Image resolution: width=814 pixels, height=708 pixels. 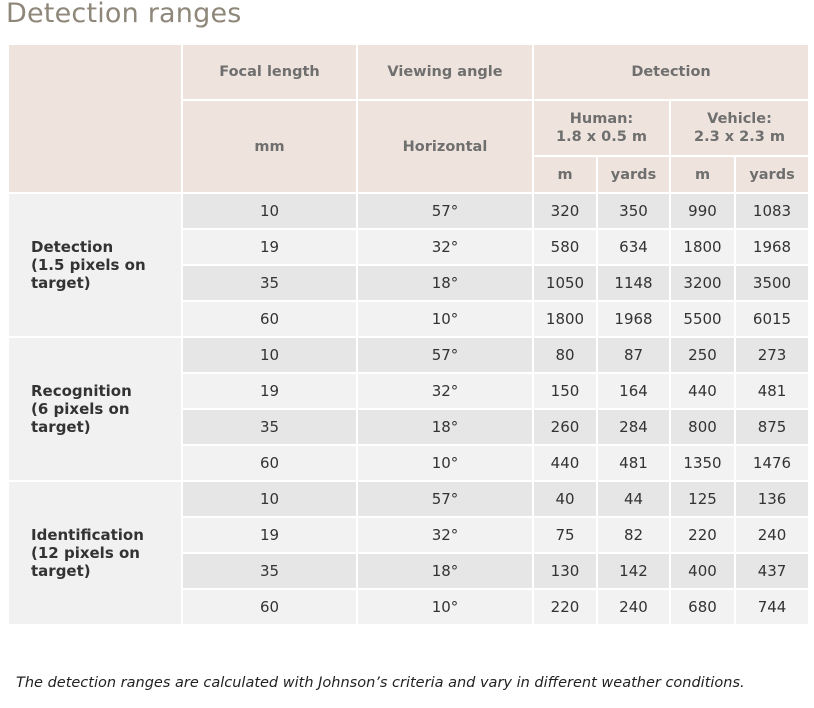 I want to click on cell-human-m: 1800, so click(x=565, y=319).